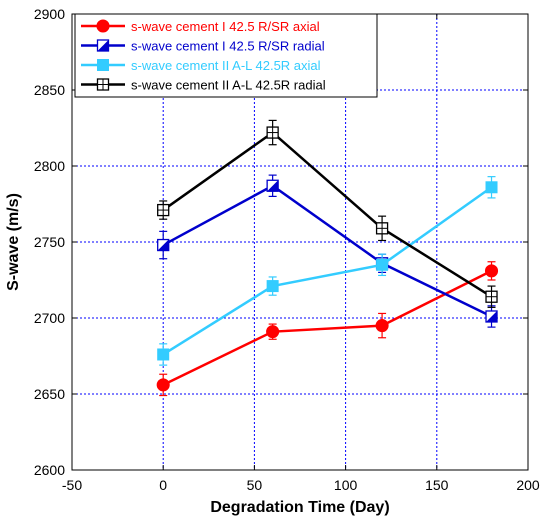  I want to click on x-axis-title: Degradation Time (Day), so click(299, 507).